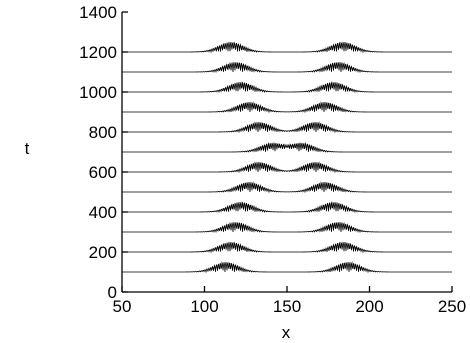  Describe the element at coordinates (122, 306) in the screenshot. I see `x-tick-label: 50` at that location.